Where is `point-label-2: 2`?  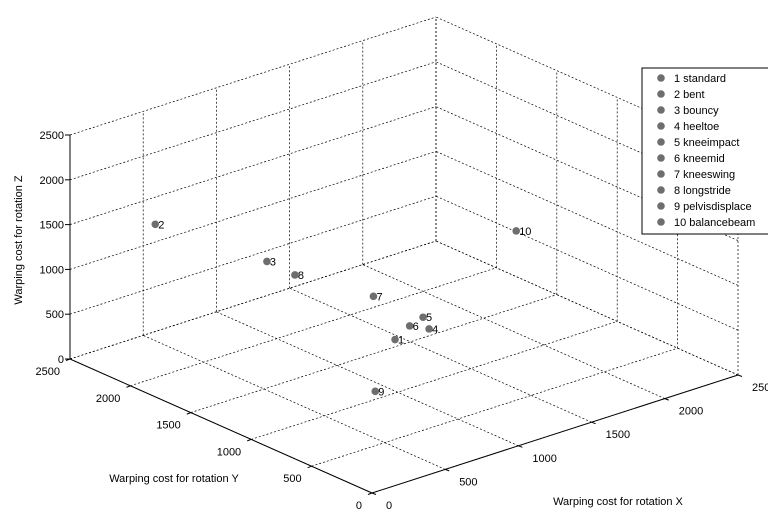 point-label-2: 2 is located at coordinates (161, 225).